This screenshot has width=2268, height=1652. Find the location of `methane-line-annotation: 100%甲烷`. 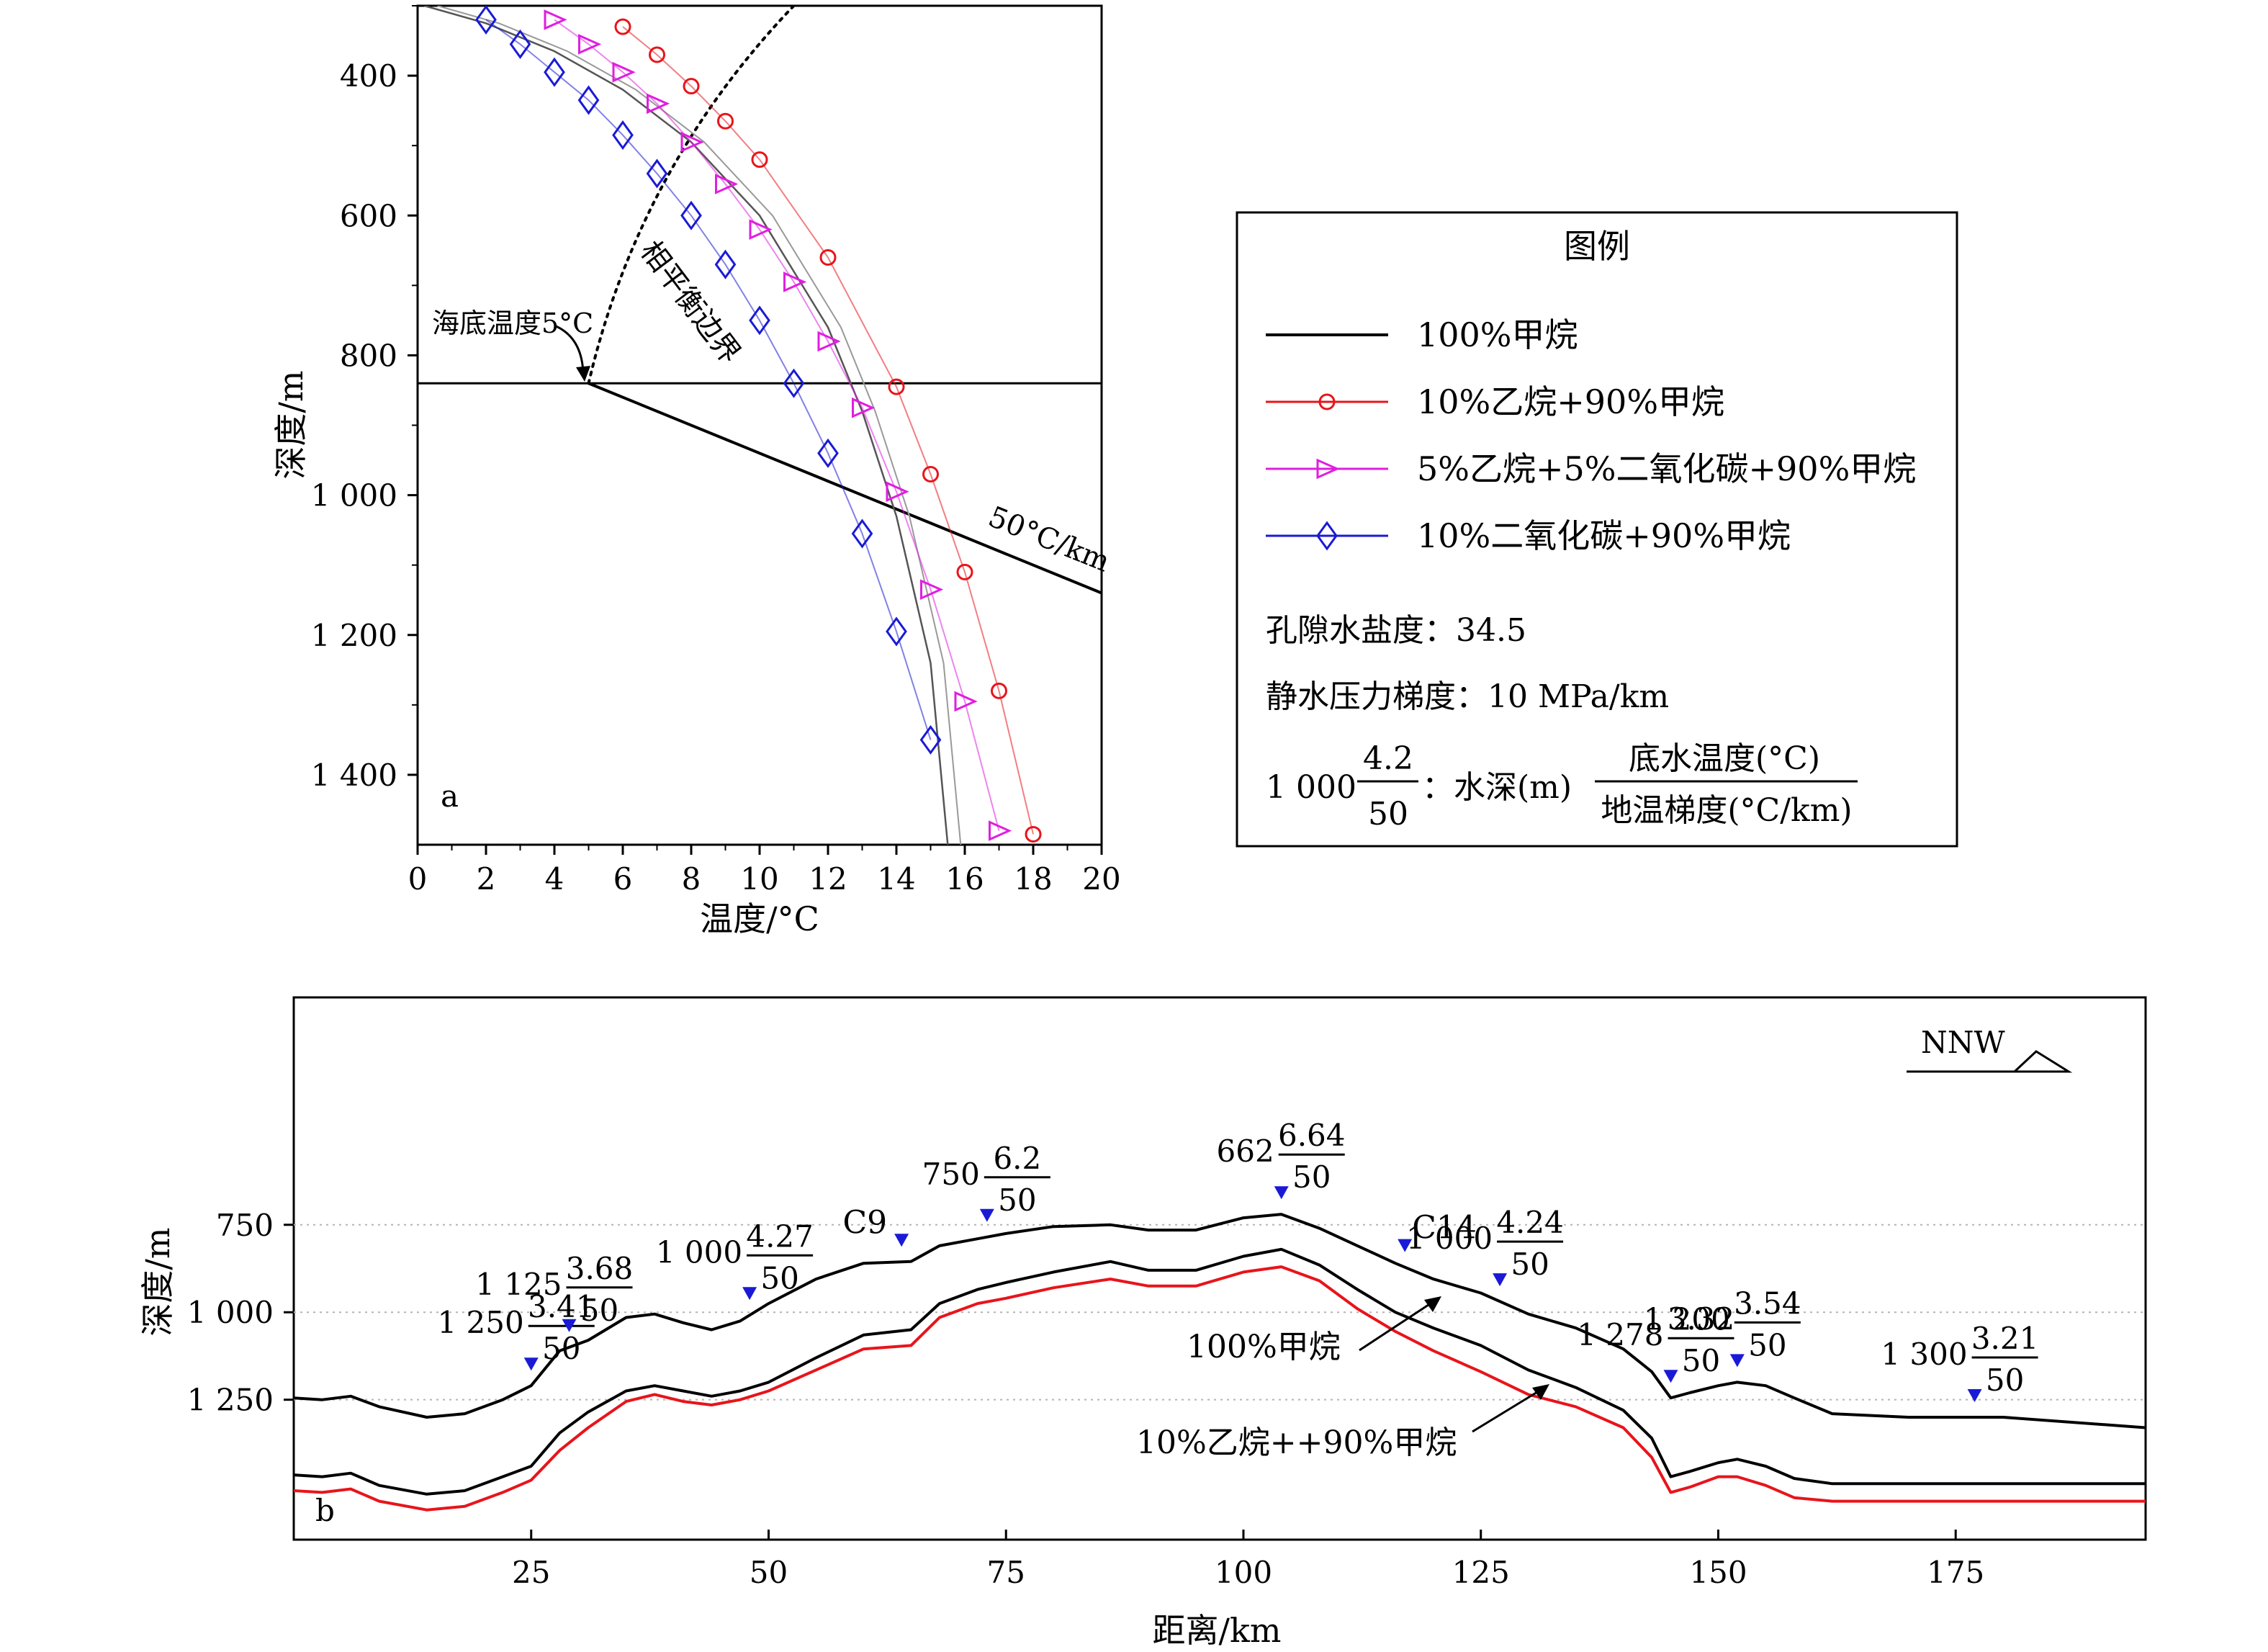

methane-line-annotation: 100%甲烷 is located at coordinates (1264, 1347).